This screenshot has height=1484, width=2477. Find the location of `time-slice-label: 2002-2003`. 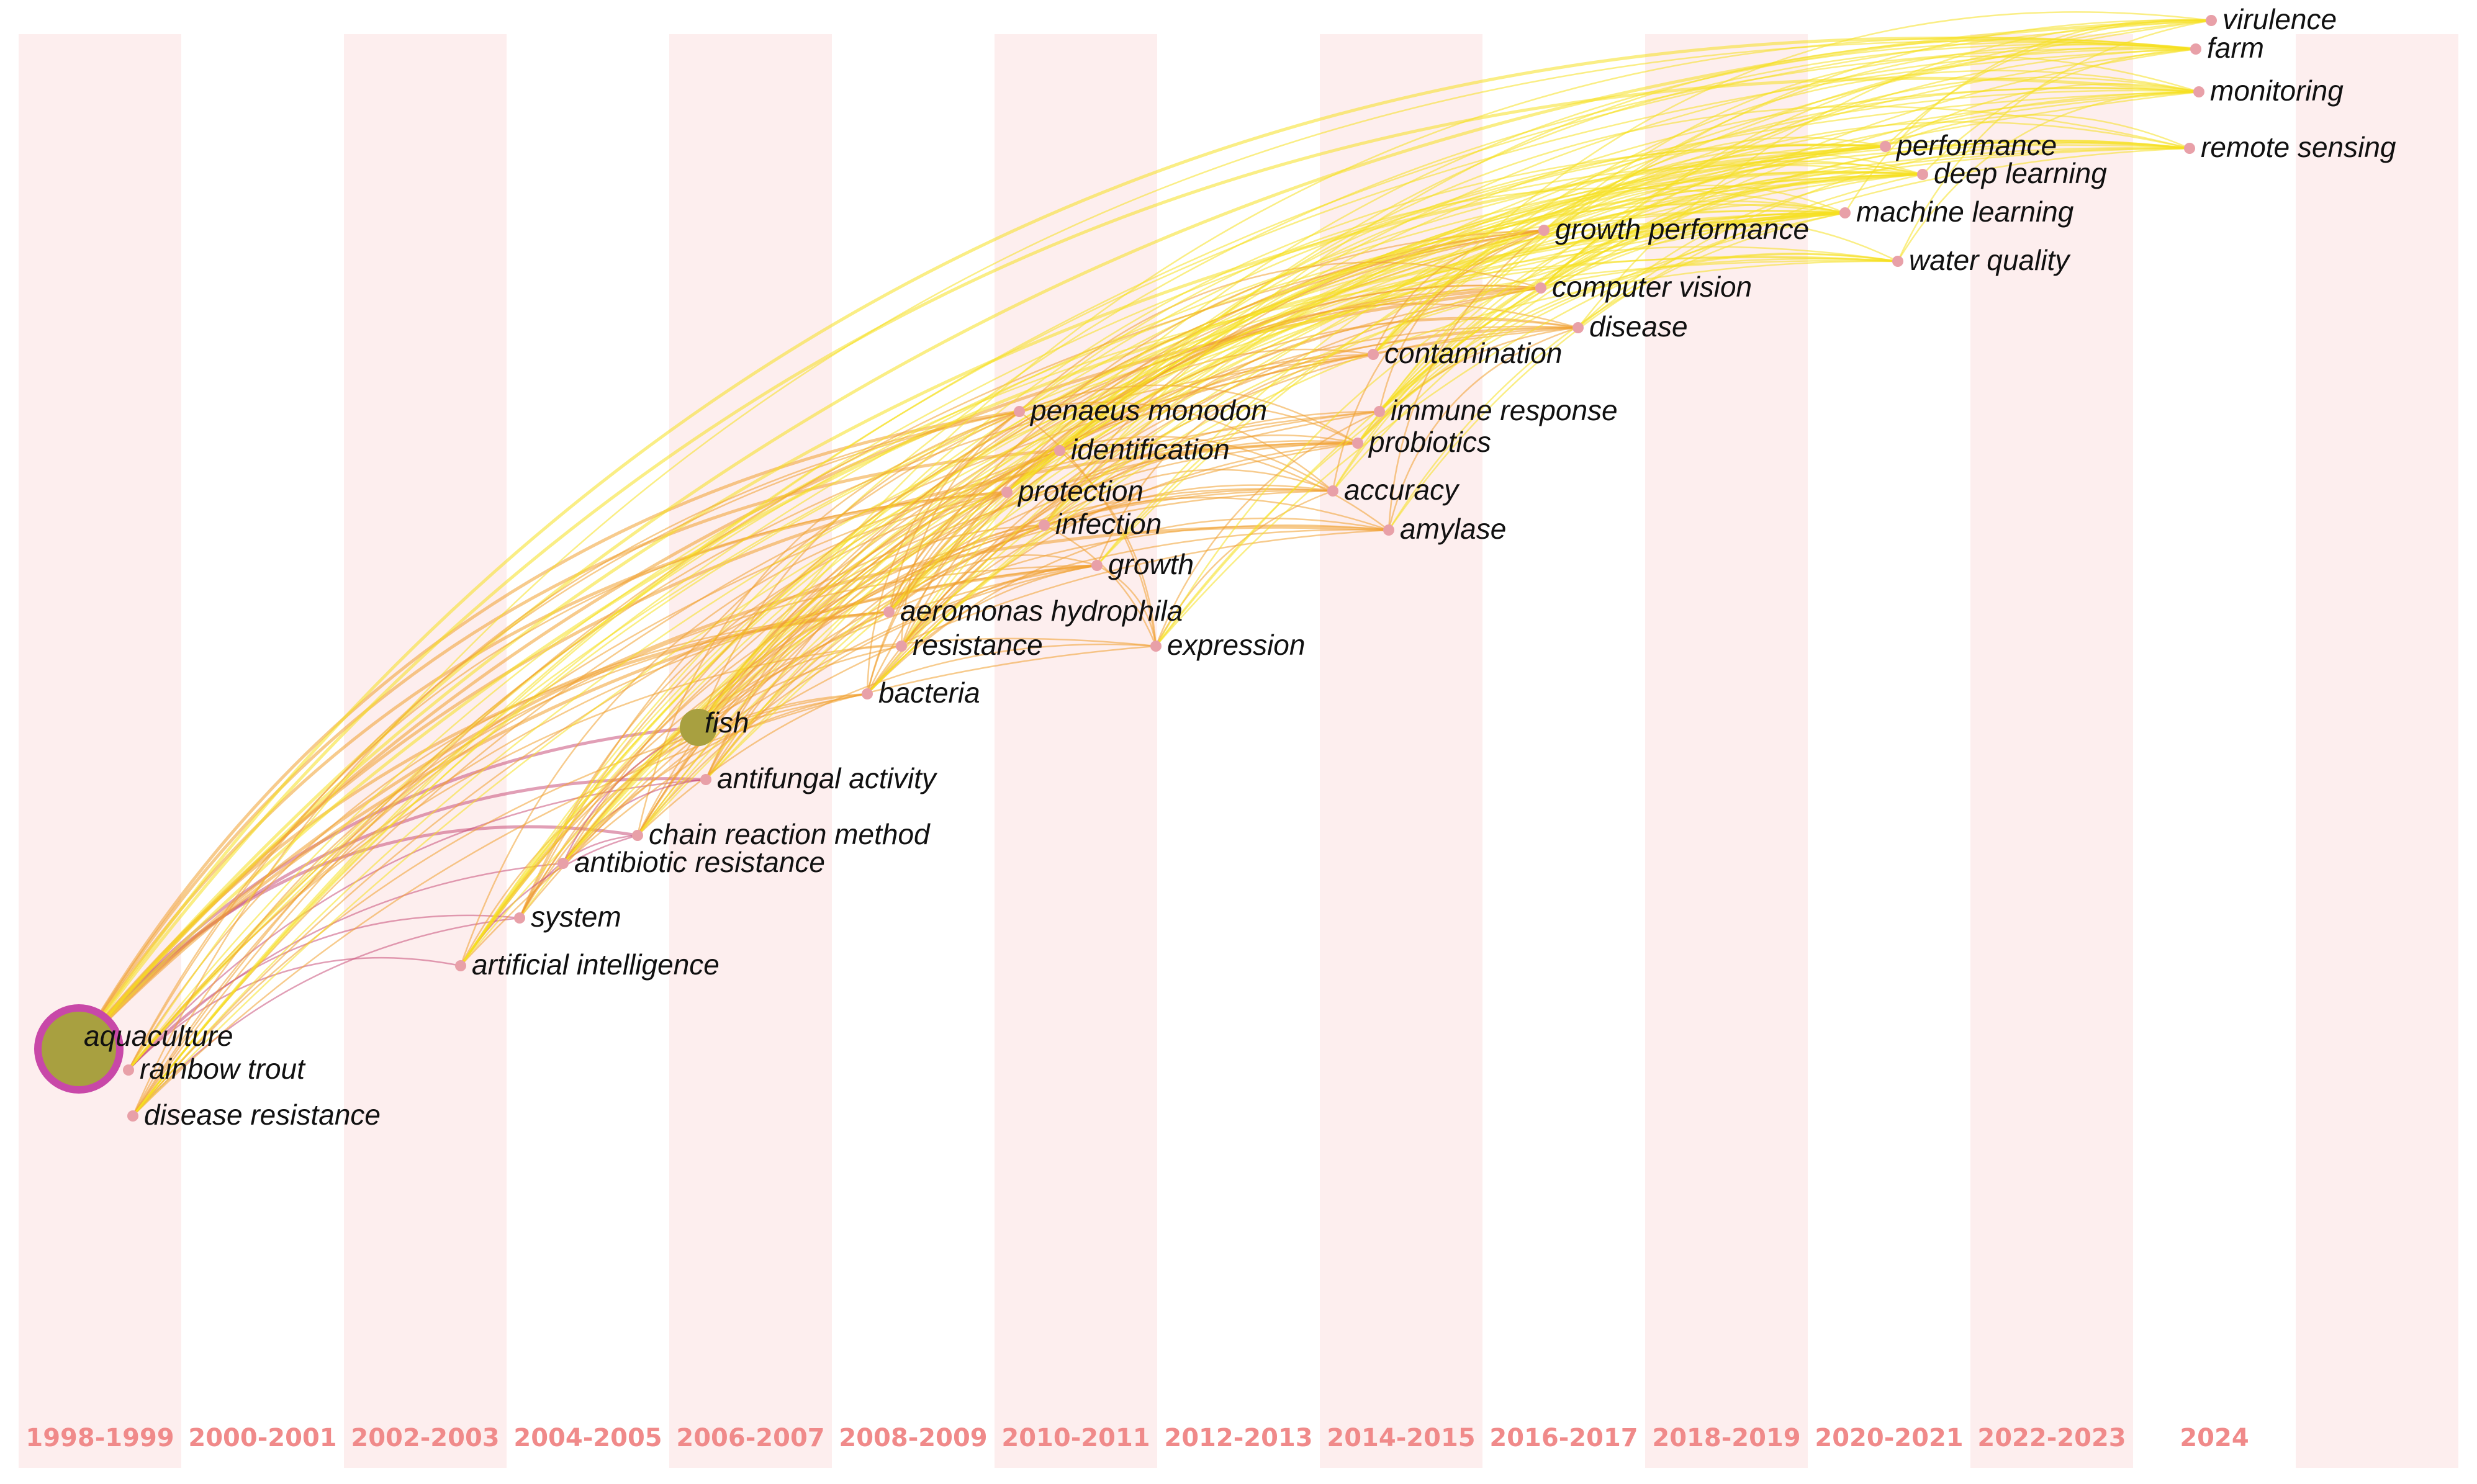

time-slice-label: 2002-2003 is located at coordinates (425, 1438).